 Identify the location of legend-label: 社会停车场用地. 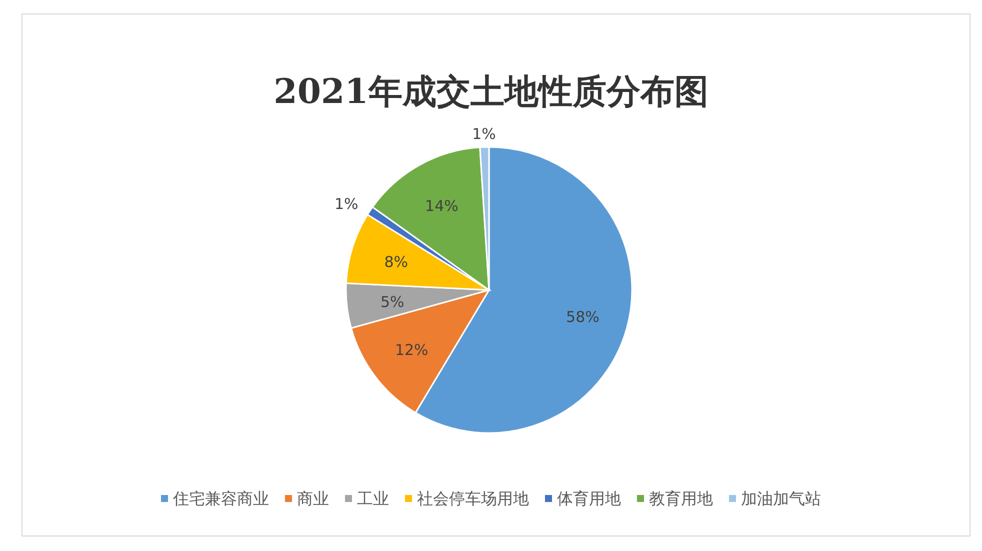
(473, 498).